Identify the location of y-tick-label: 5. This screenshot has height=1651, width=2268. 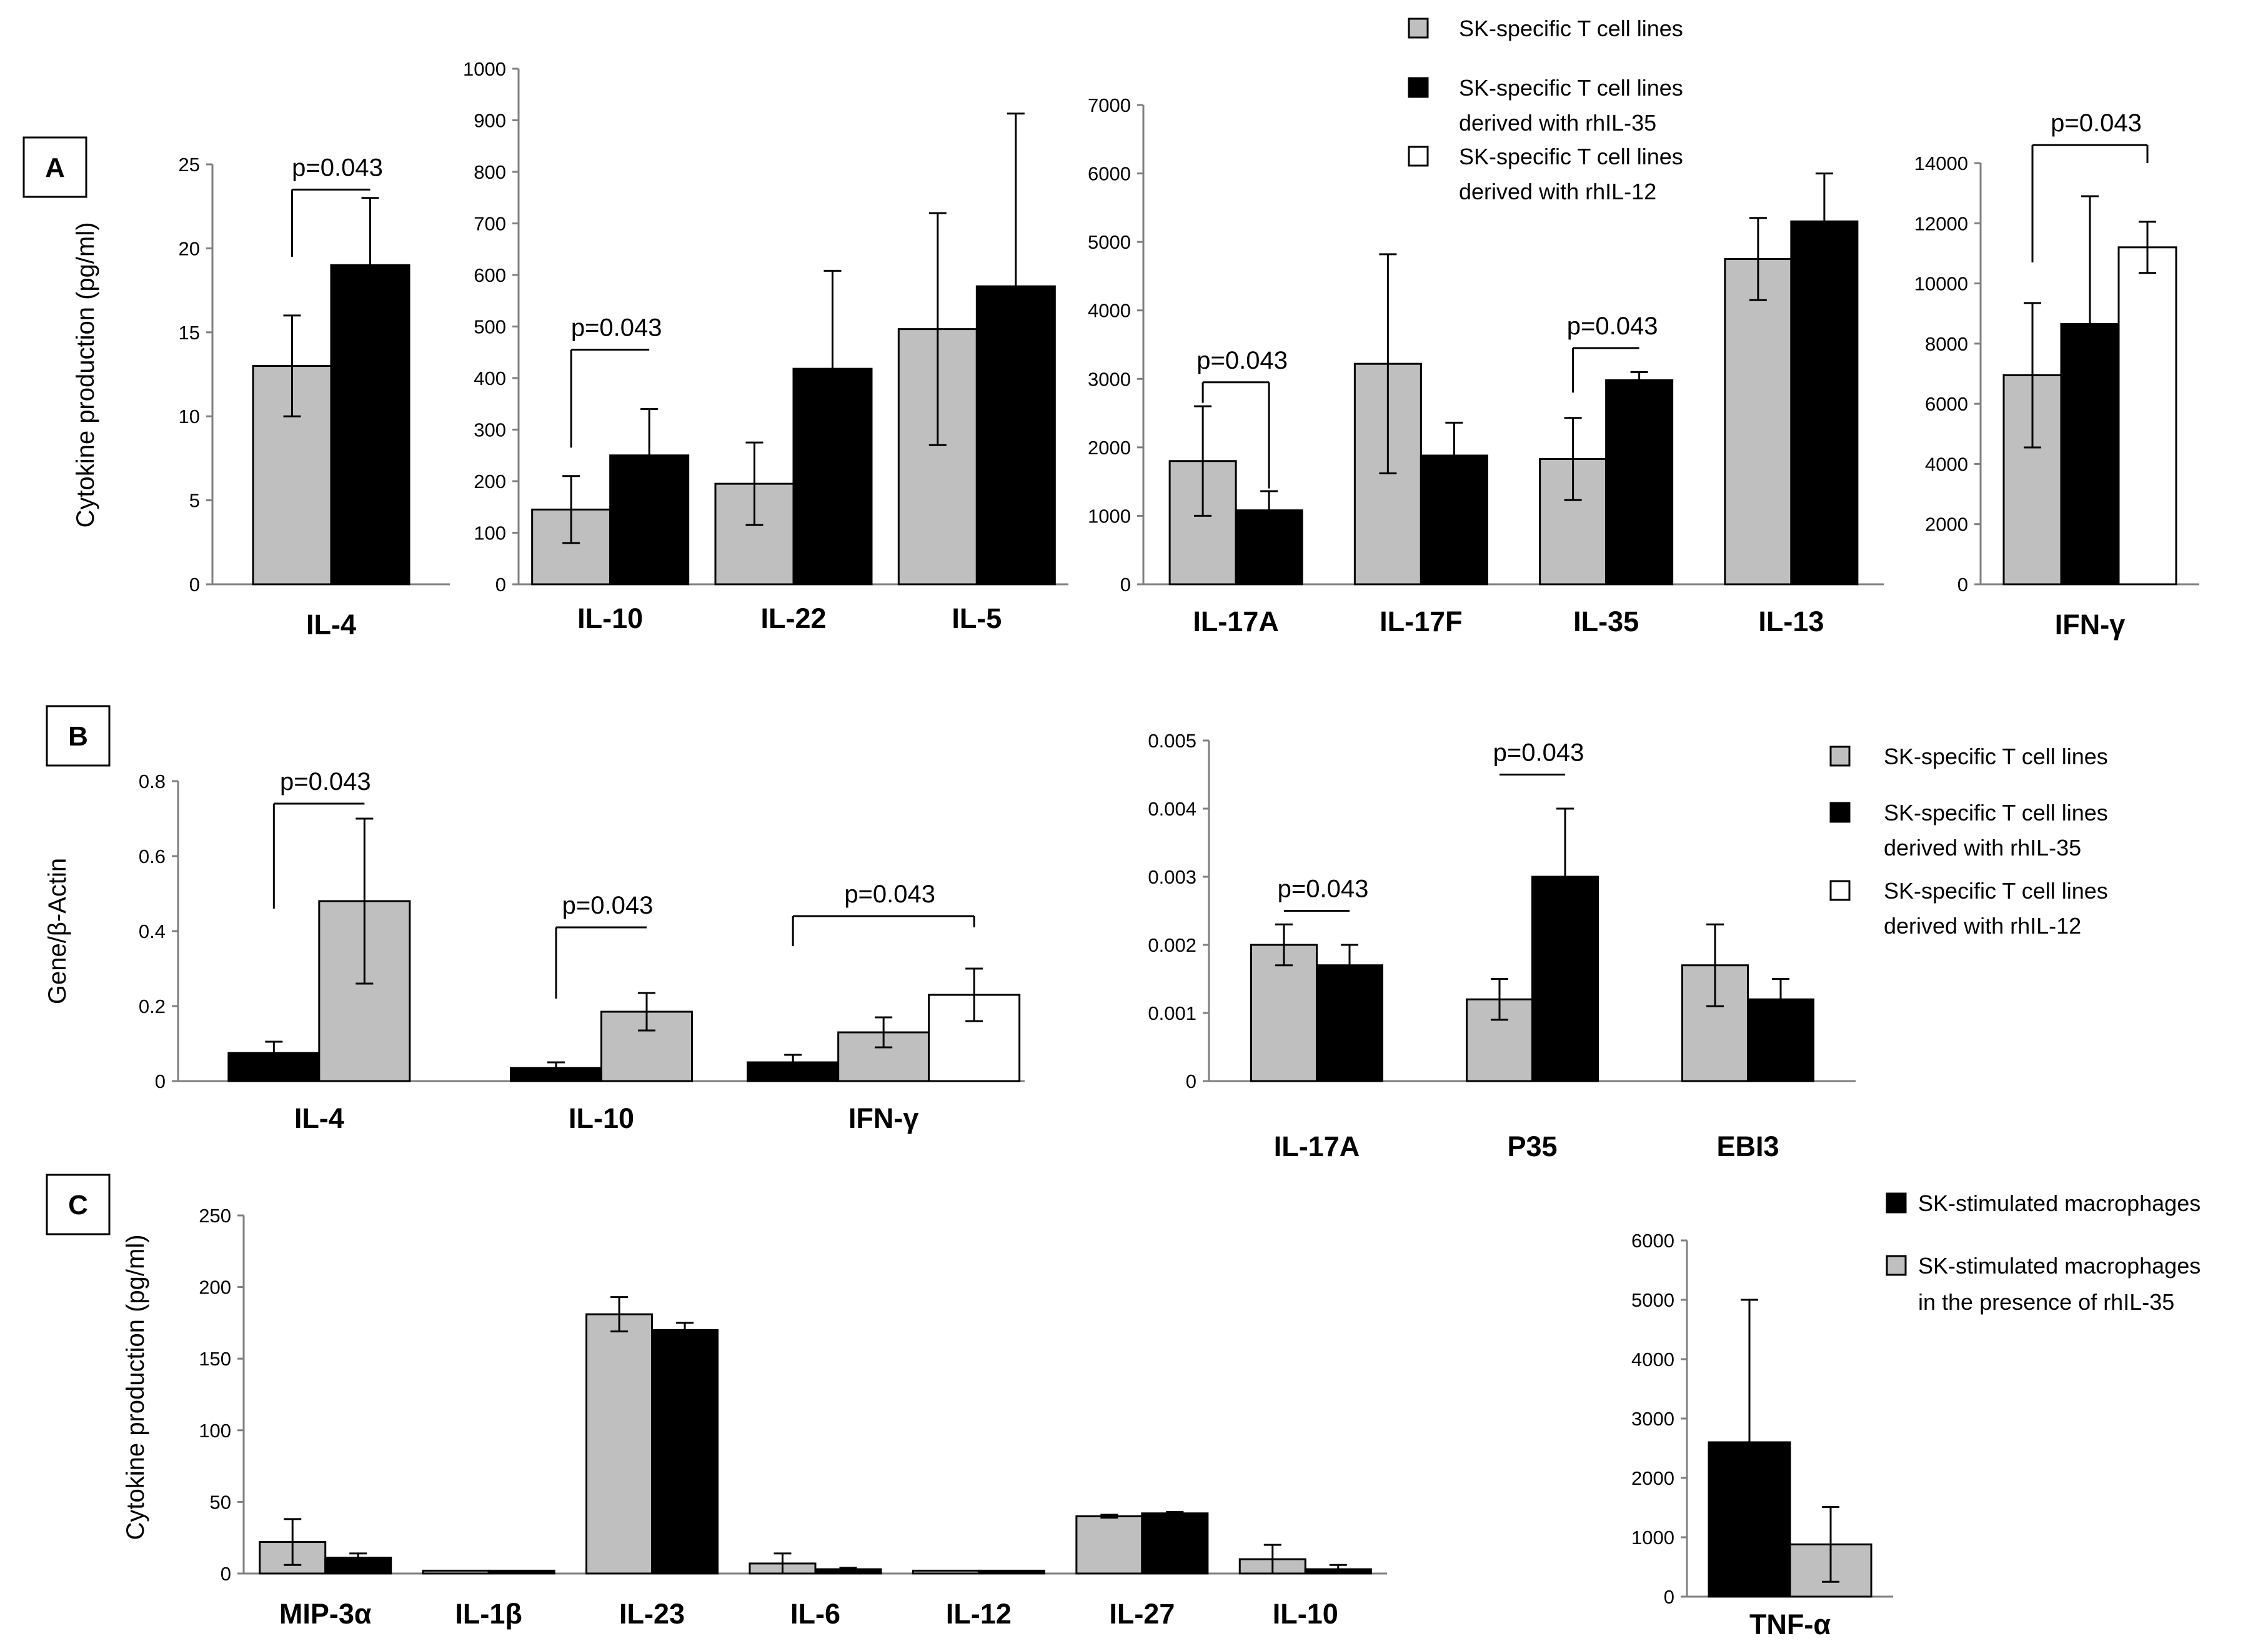
(194, 501).